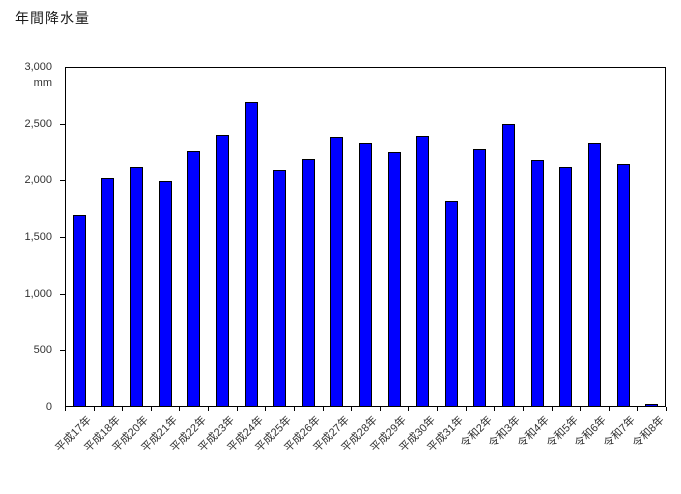 The height and width of the screenshot is (494, 681). Describe the element at coordinates (451, 304) in the screenshot. I see `bar-平成31年` at that location.